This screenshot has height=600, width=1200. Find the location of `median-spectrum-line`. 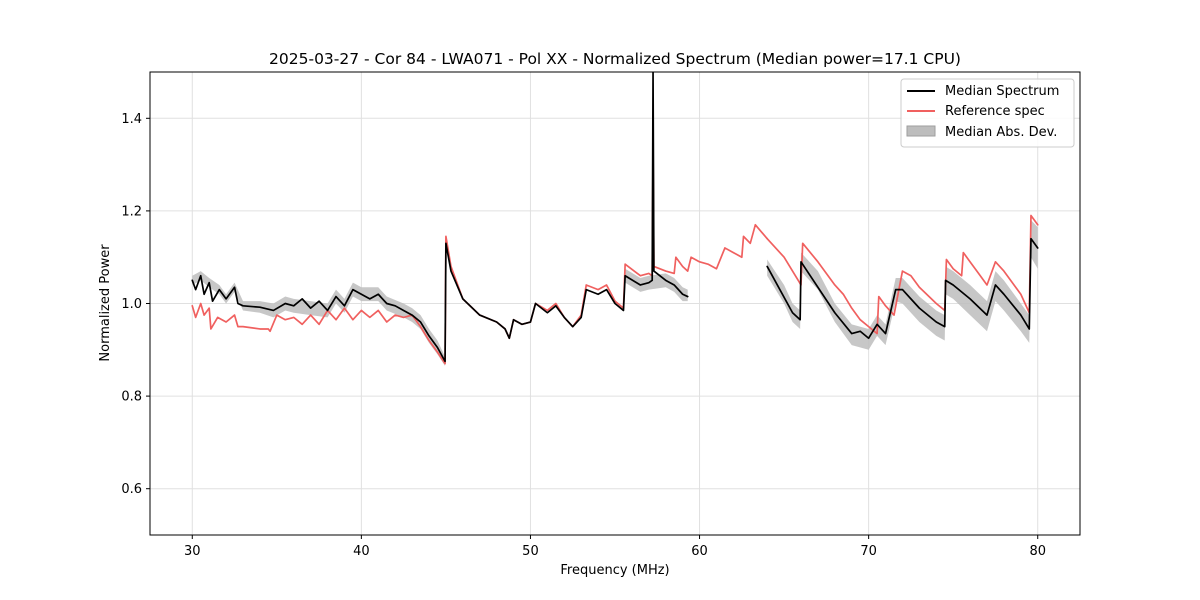

median-spectrum-line is located at coordinates (902, 288).